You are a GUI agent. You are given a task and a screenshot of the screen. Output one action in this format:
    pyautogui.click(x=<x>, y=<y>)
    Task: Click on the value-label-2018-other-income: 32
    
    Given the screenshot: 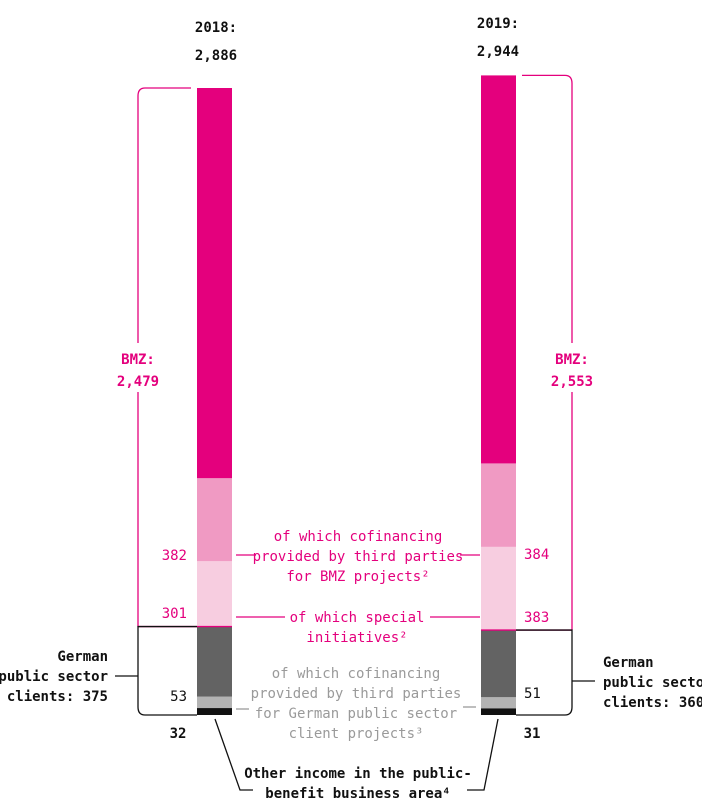 What is the action you would take?
    pyautogui.click(x=178, y=734)
    